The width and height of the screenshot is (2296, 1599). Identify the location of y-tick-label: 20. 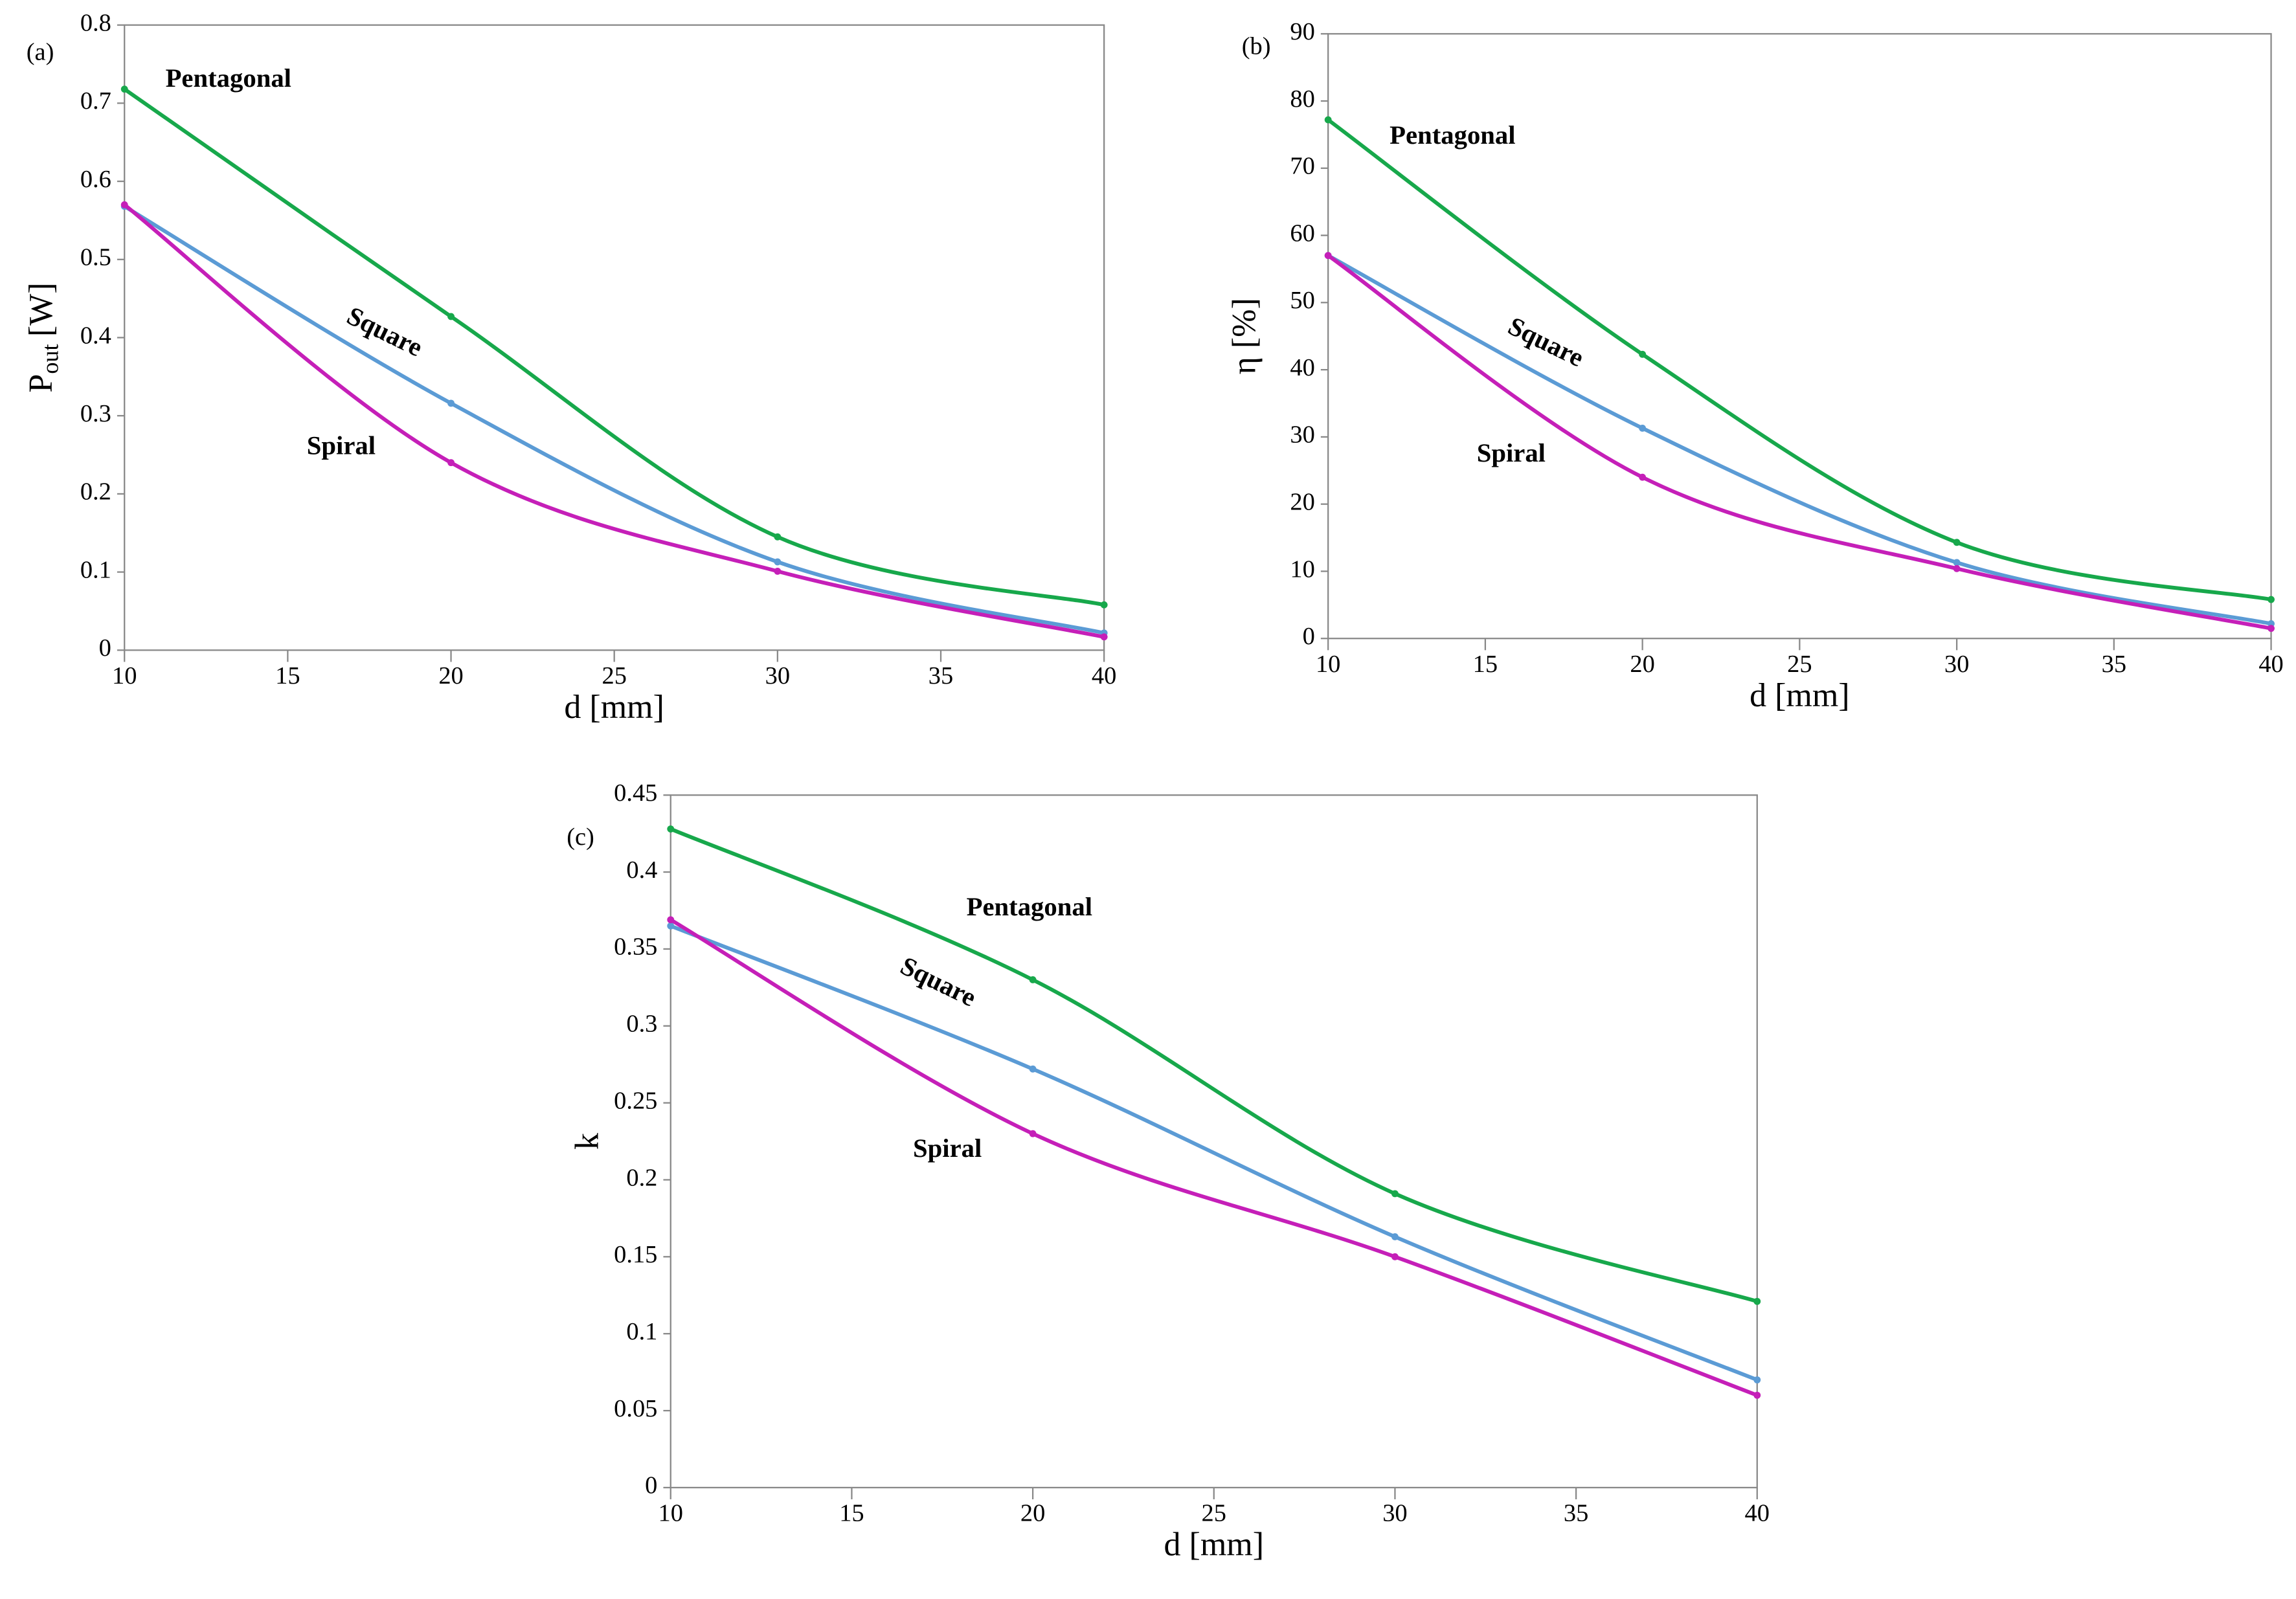
(1302, 503).